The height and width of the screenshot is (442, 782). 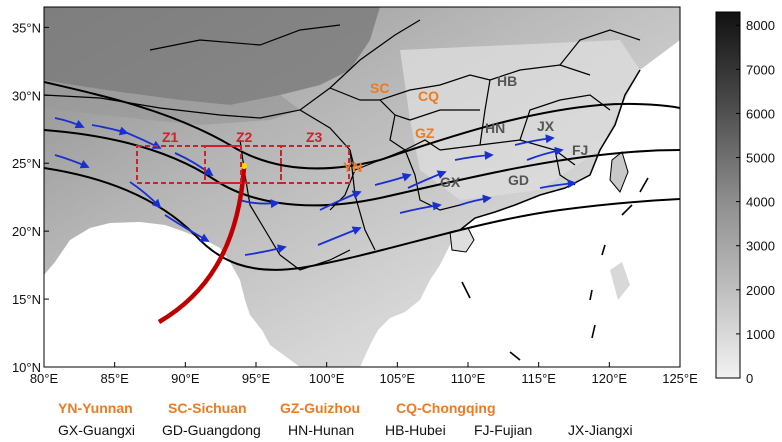 I want to click on legend-item-guizhou: GZ-Guizhou, so click(x=320, y=408).